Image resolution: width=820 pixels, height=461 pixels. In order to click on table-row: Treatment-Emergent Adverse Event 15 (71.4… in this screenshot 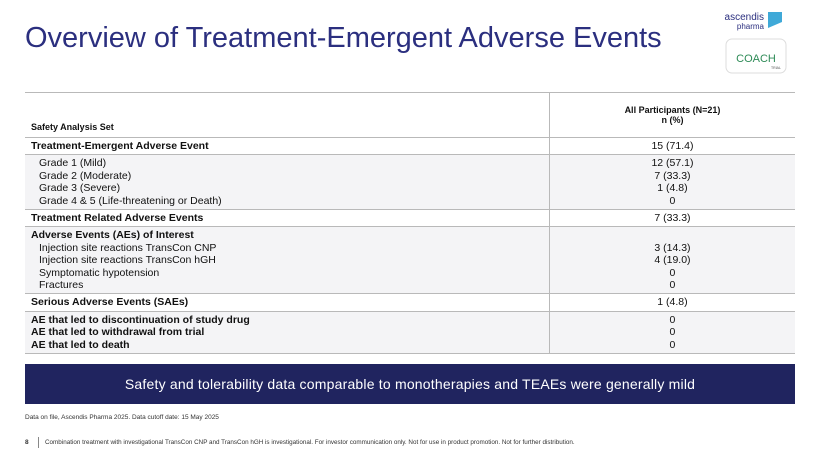, I will do `click(410, 146)`.